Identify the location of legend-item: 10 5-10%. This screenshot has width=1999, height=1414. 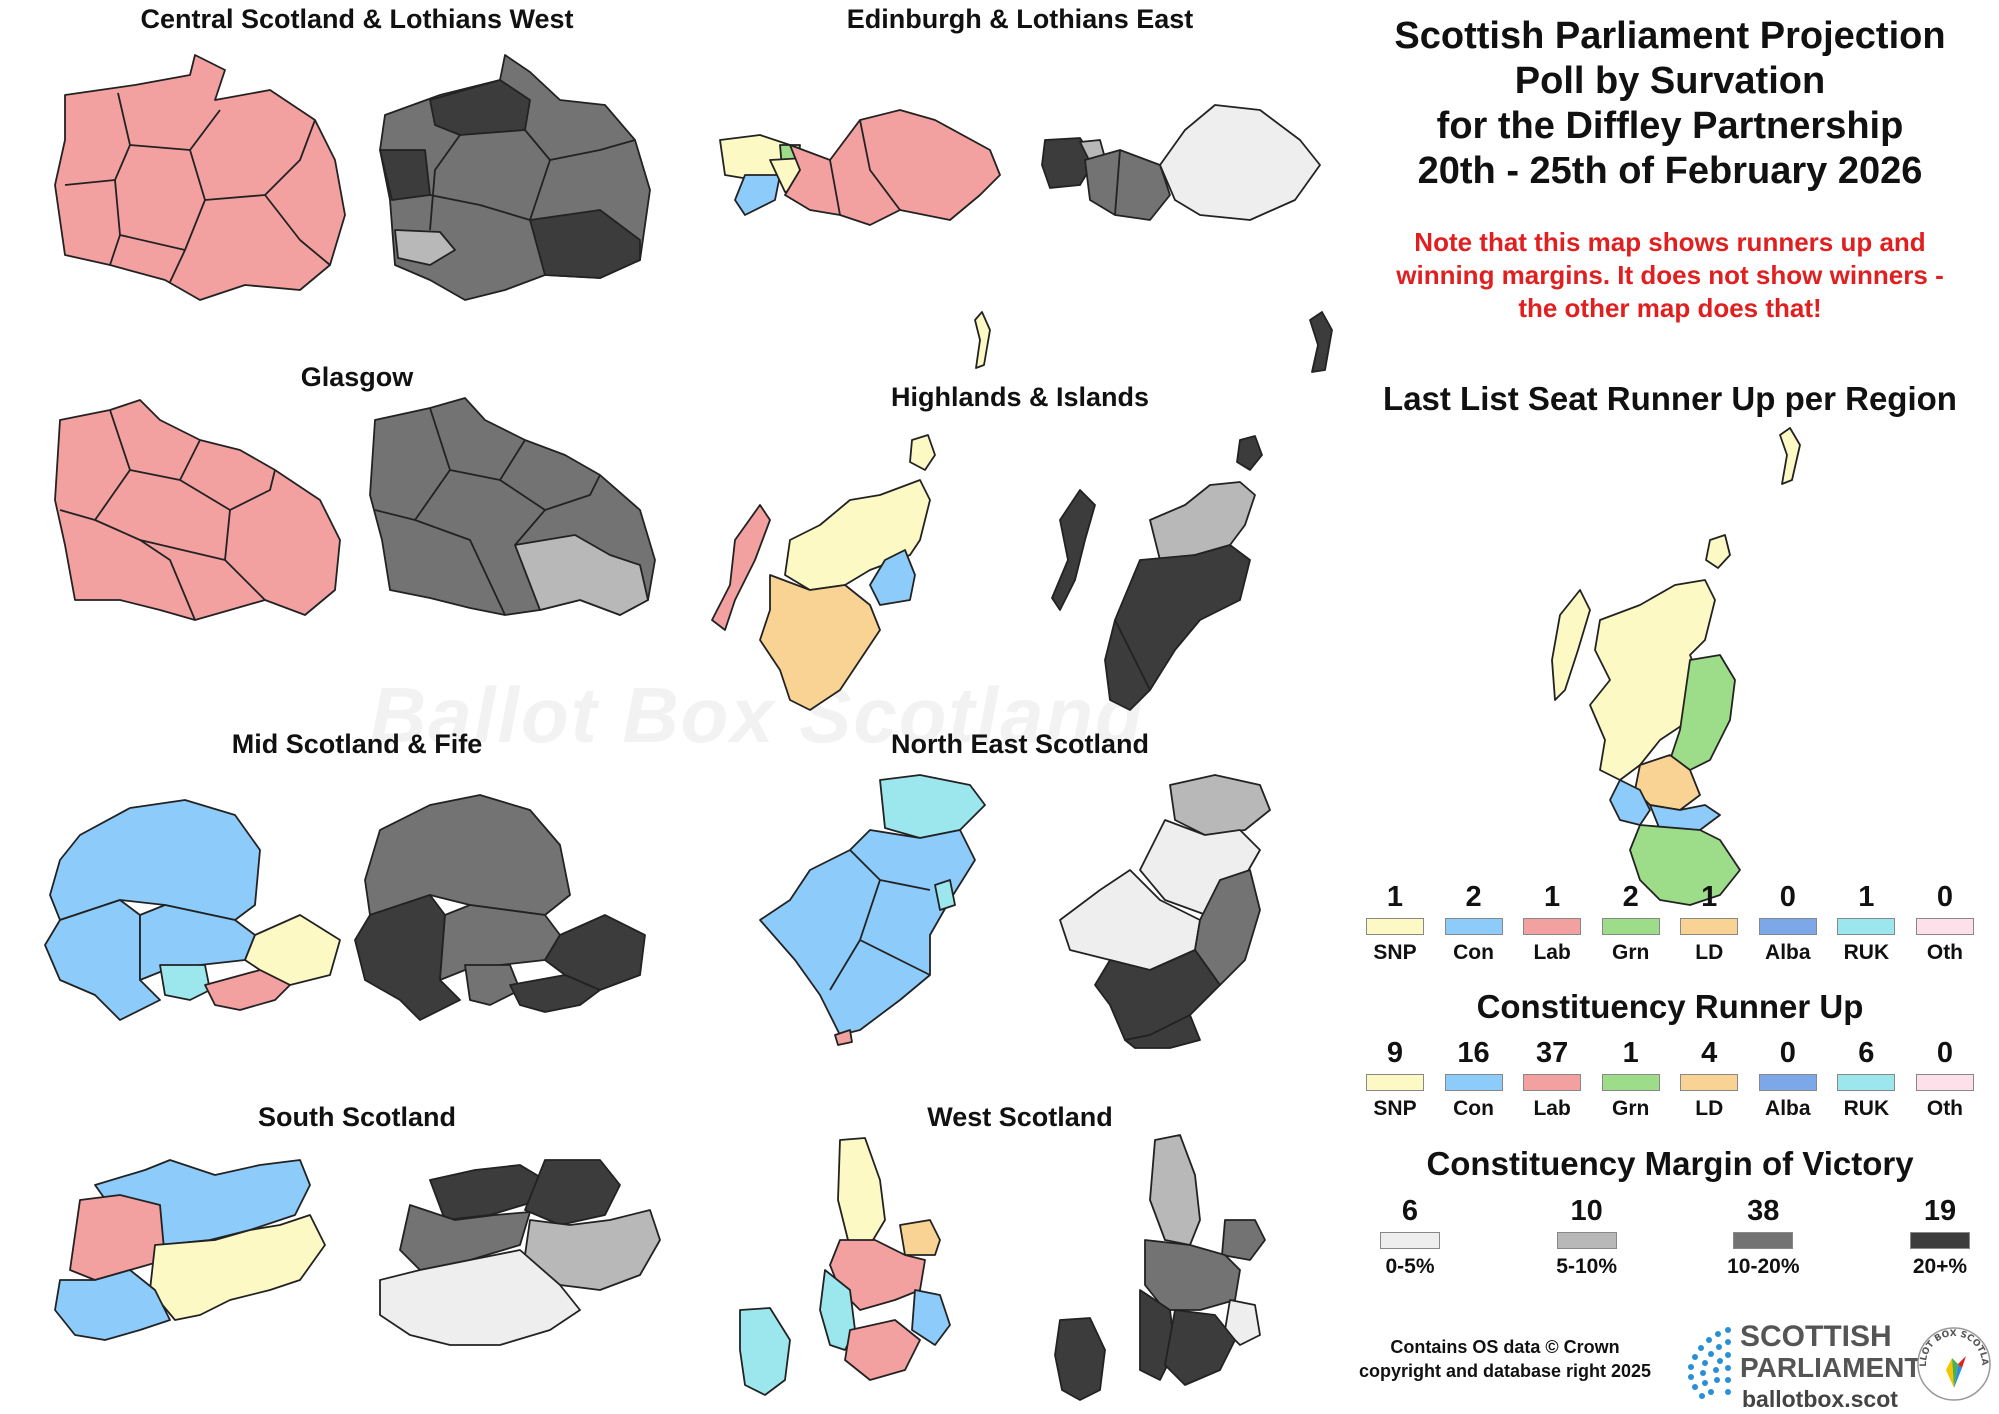
(1587, 1236).